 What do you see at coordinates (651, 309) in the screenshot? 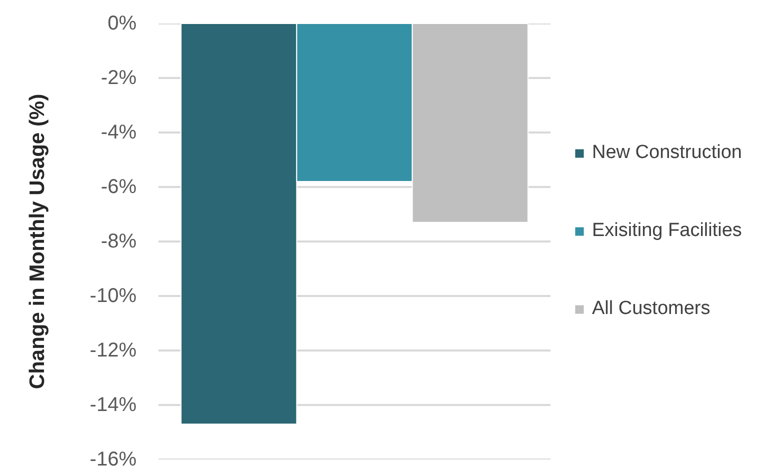
I see `legend-label: All Customers` at bounding box center [651, 309].